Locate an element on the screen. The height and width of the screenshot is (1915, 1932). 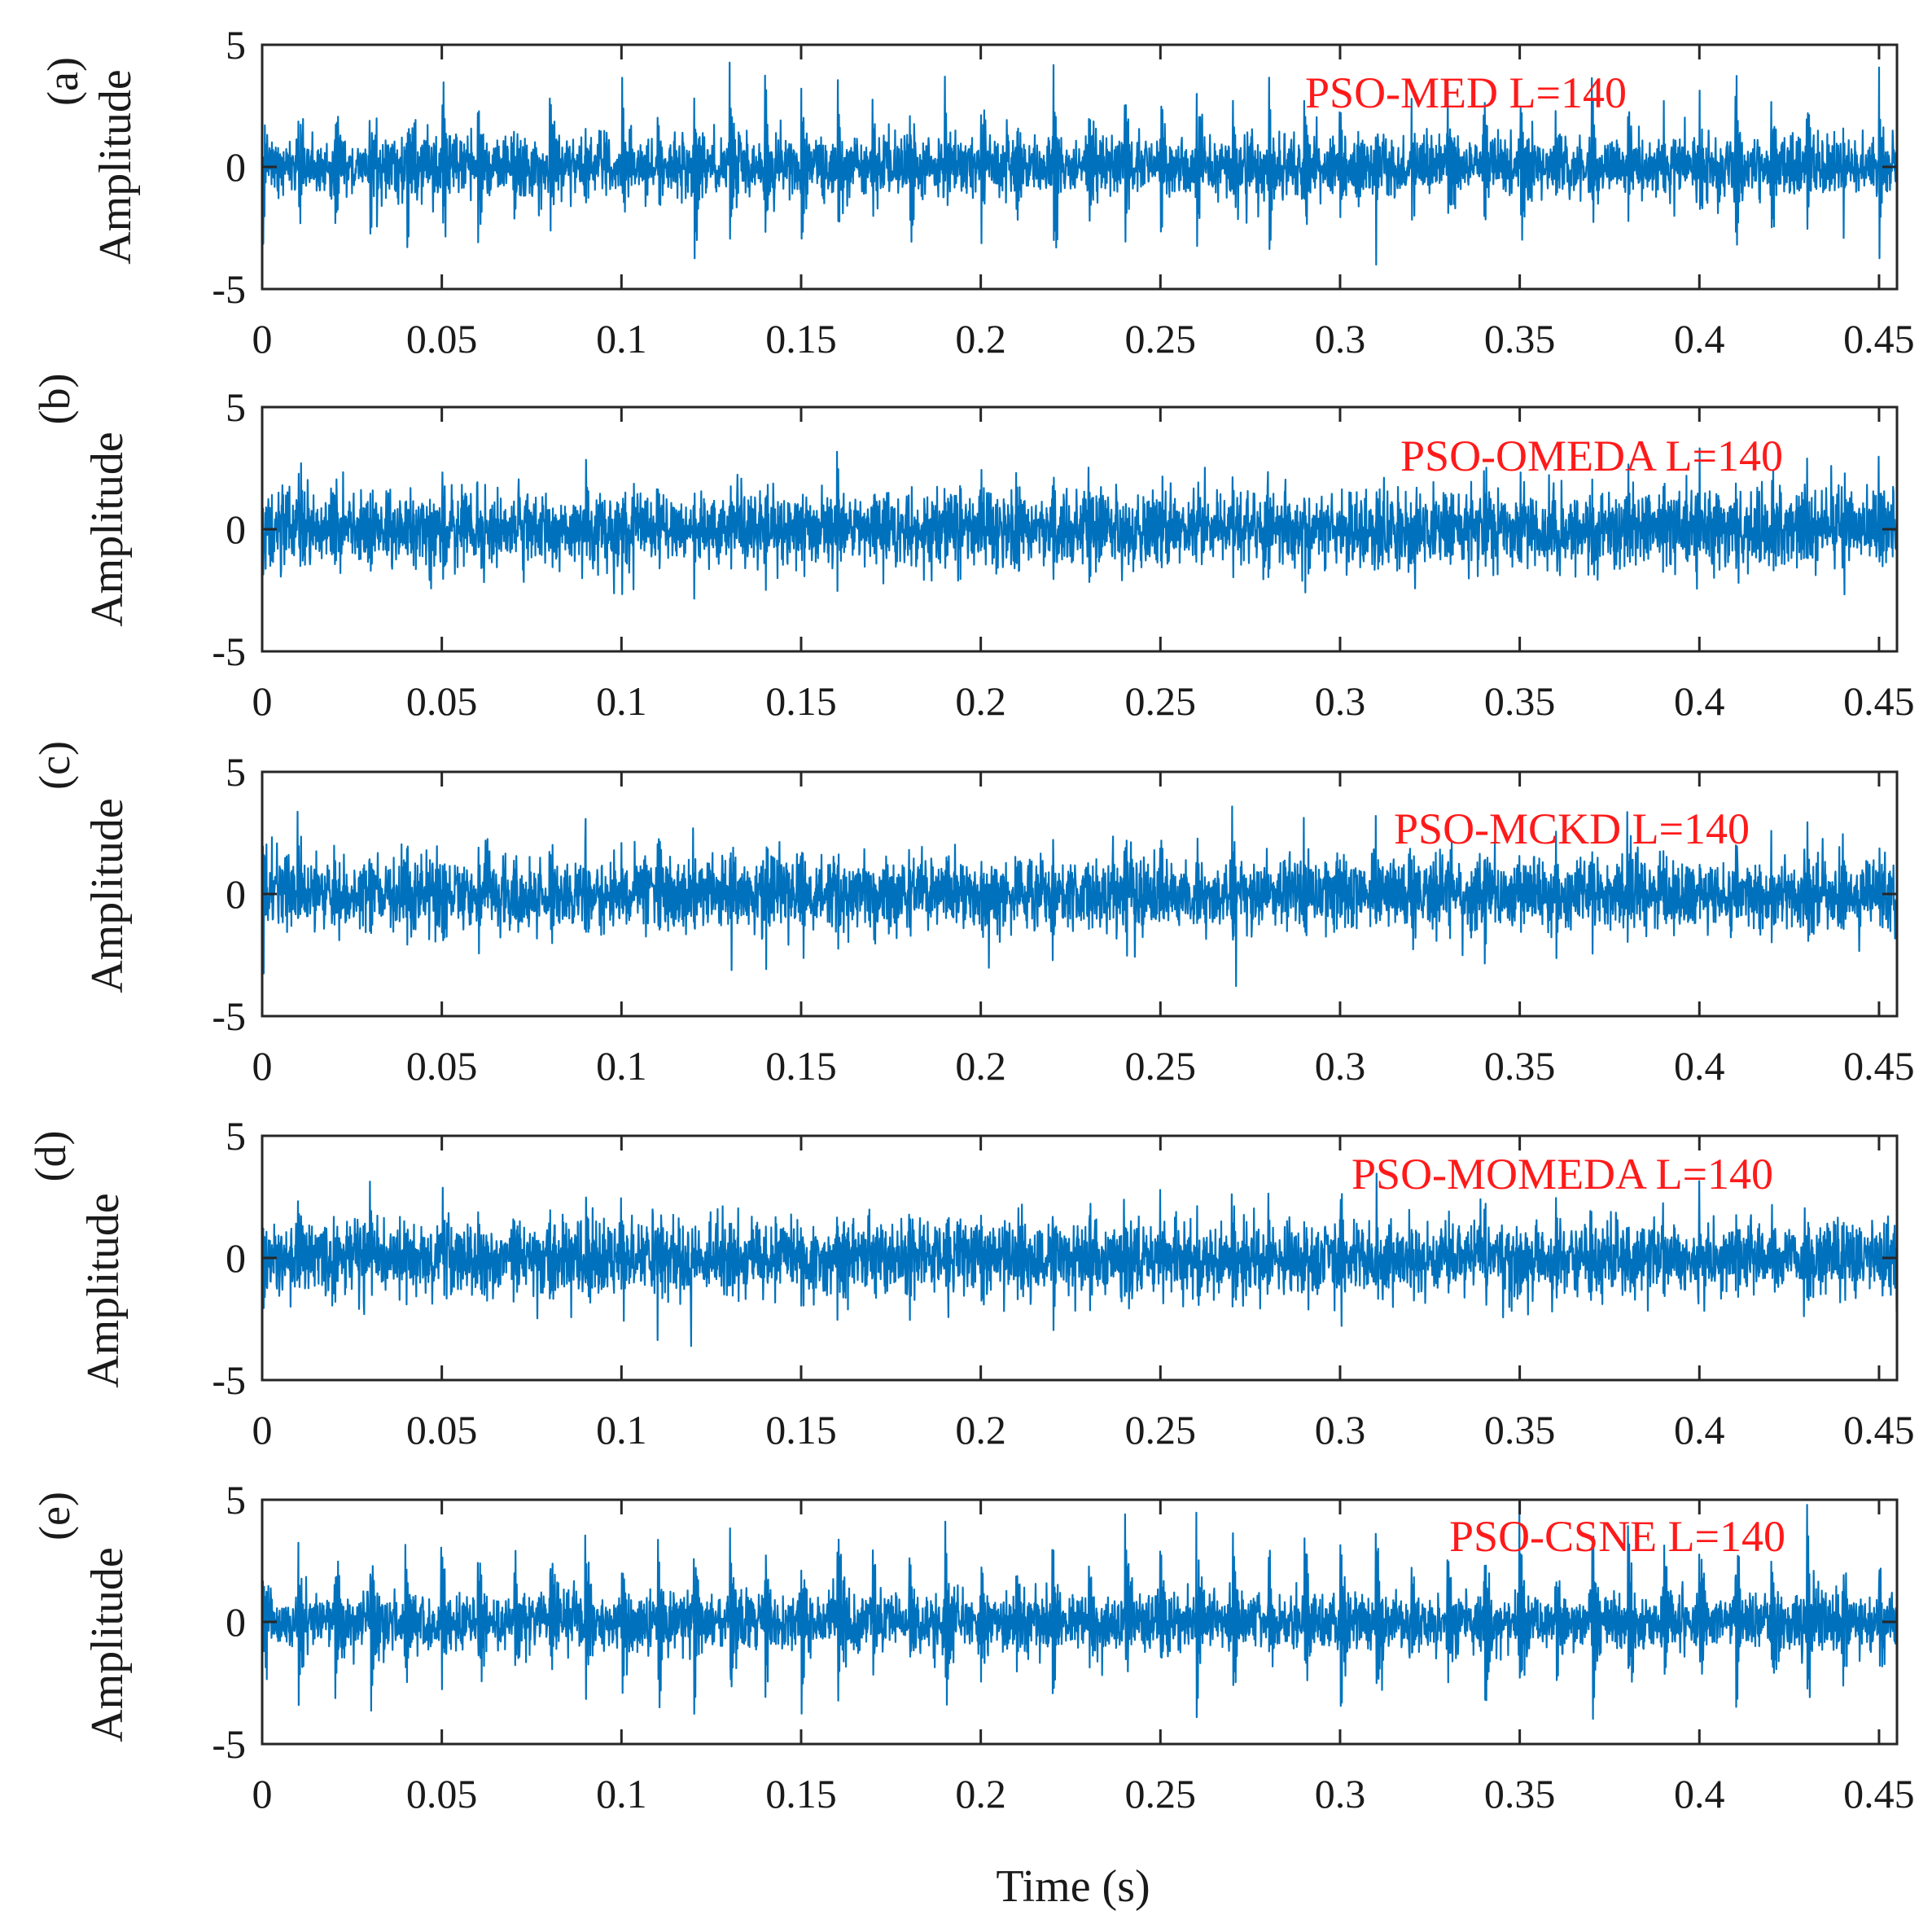
panel-label: (c) is located at coordinates (54, 765).